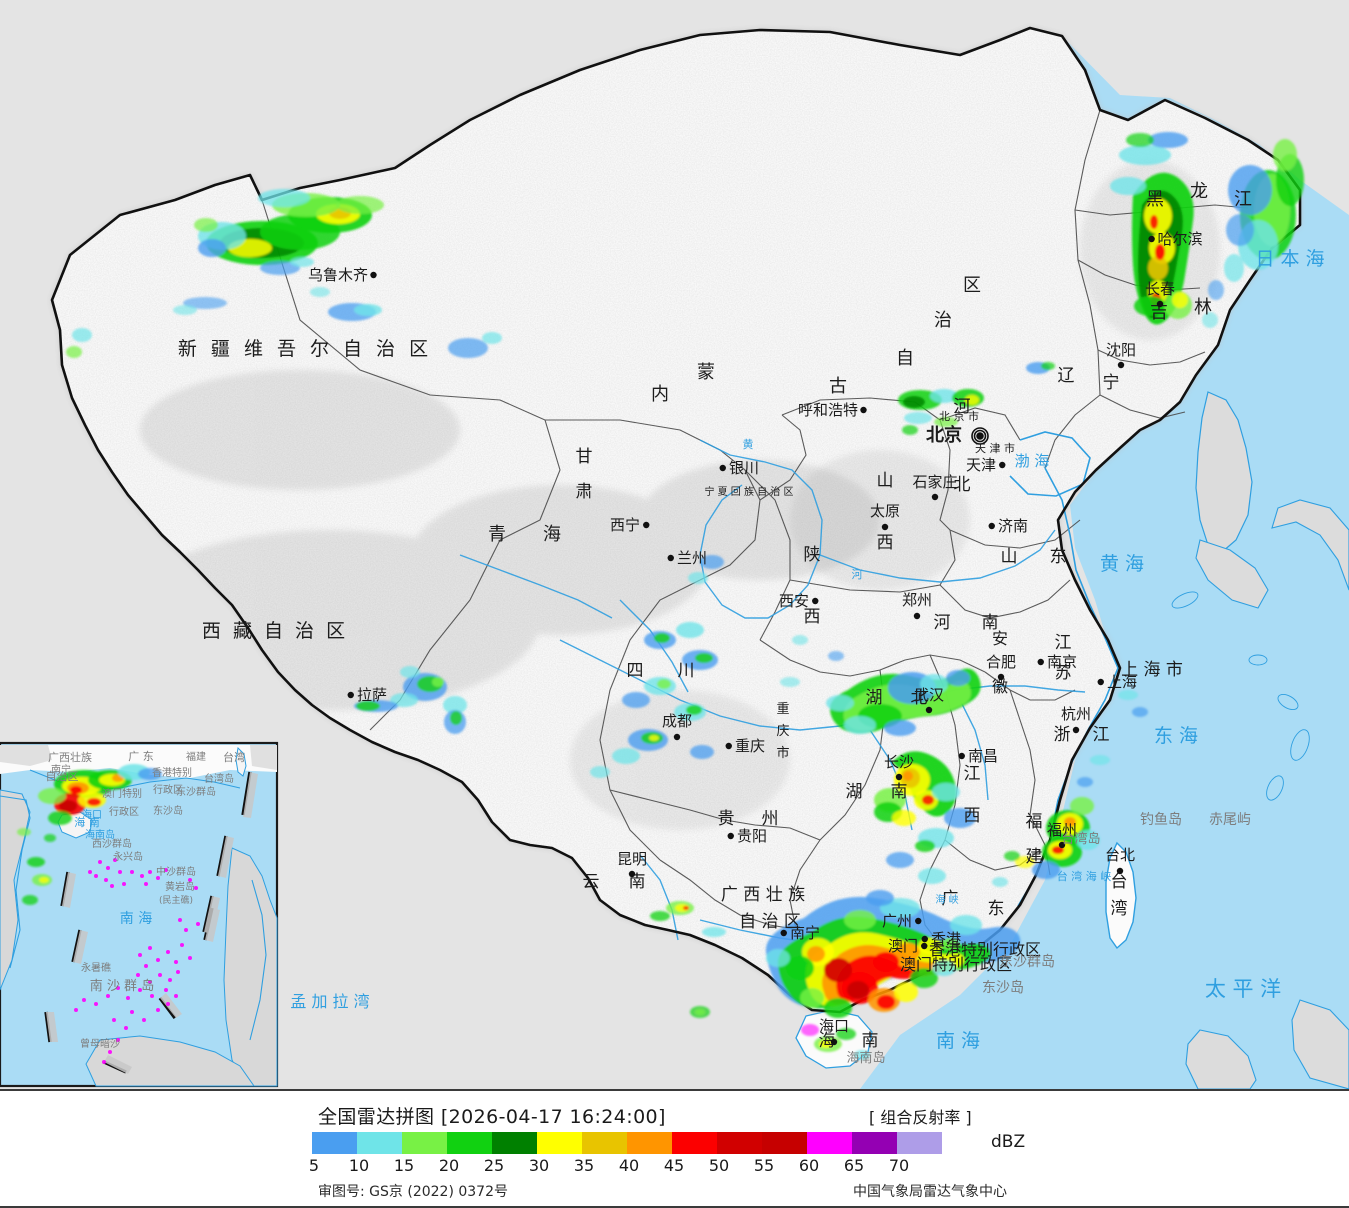  I want to click on inset-reef-dots, so click(137, 961).